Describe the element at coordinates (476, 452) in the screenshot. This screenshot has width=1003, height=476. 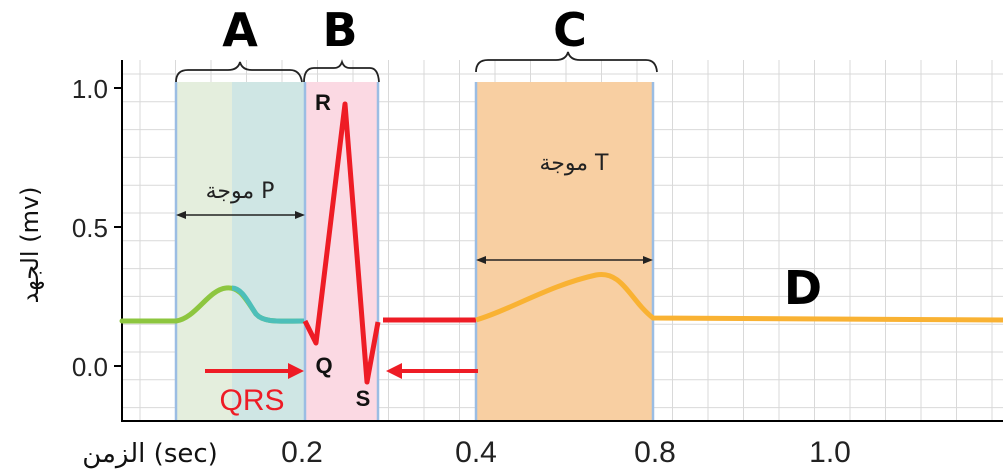
I see `x-tick-2: 0.4` at that location.